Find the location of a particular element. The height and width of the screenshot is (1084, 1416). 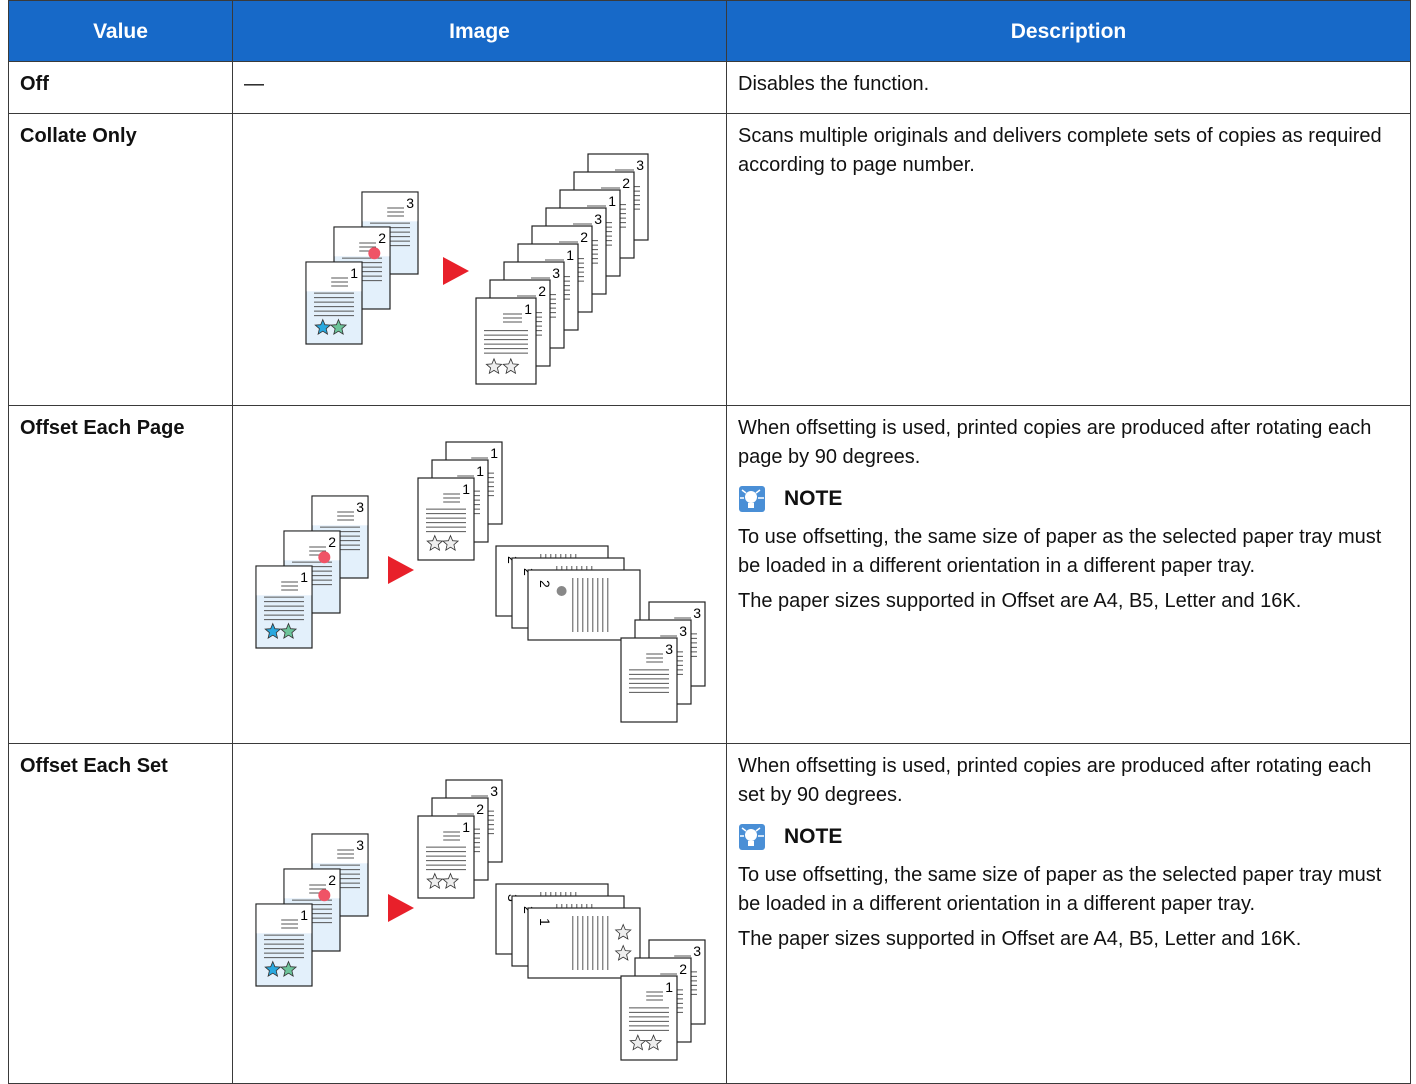

value-cell: Collate Only is located at coordinates (120, 259).